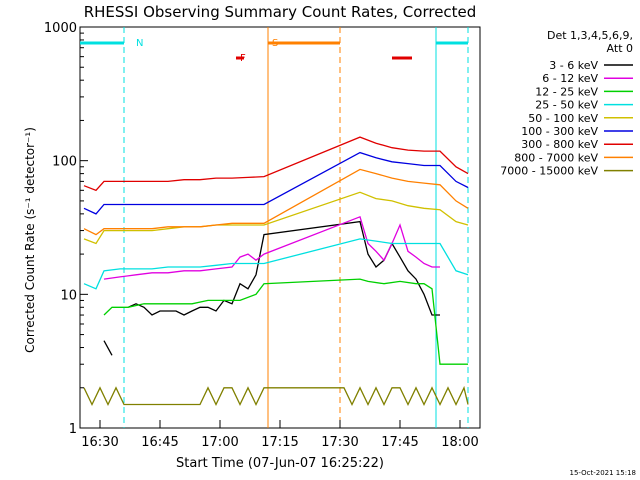  What do you see at coordinates (339, 442) in the screenshot?
I see `x-tick-label-4: 17:30` at bounding box center [339, 442].